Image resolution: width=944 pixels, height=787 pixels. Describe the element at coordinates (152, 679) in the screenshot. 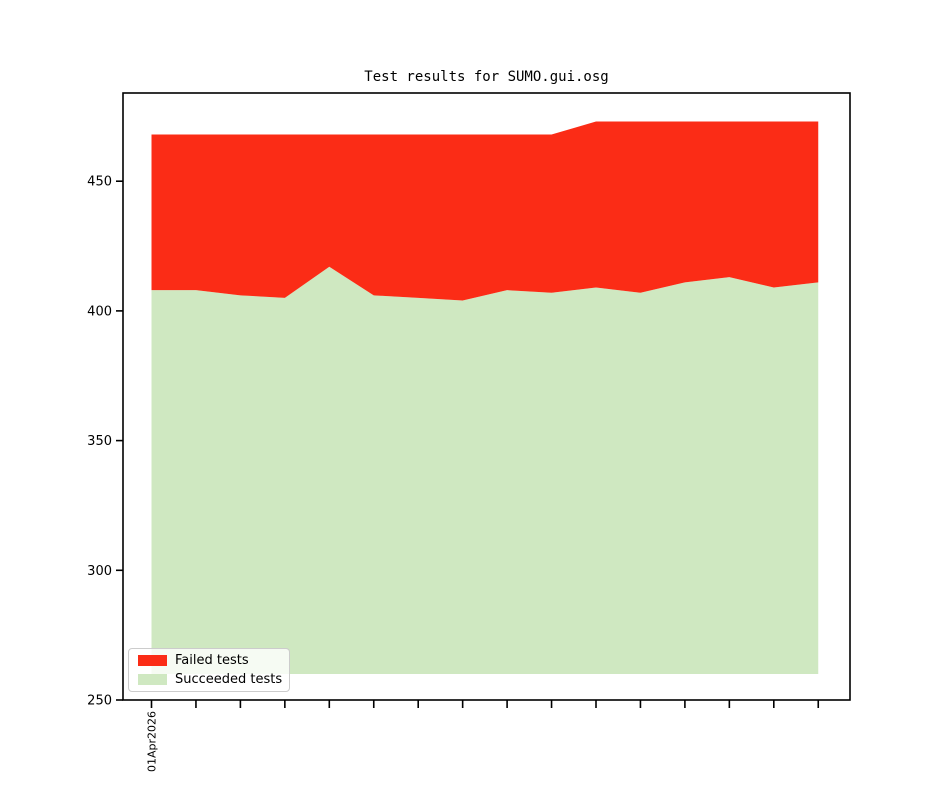

I see `succeeded-tests-swatch` at that location.